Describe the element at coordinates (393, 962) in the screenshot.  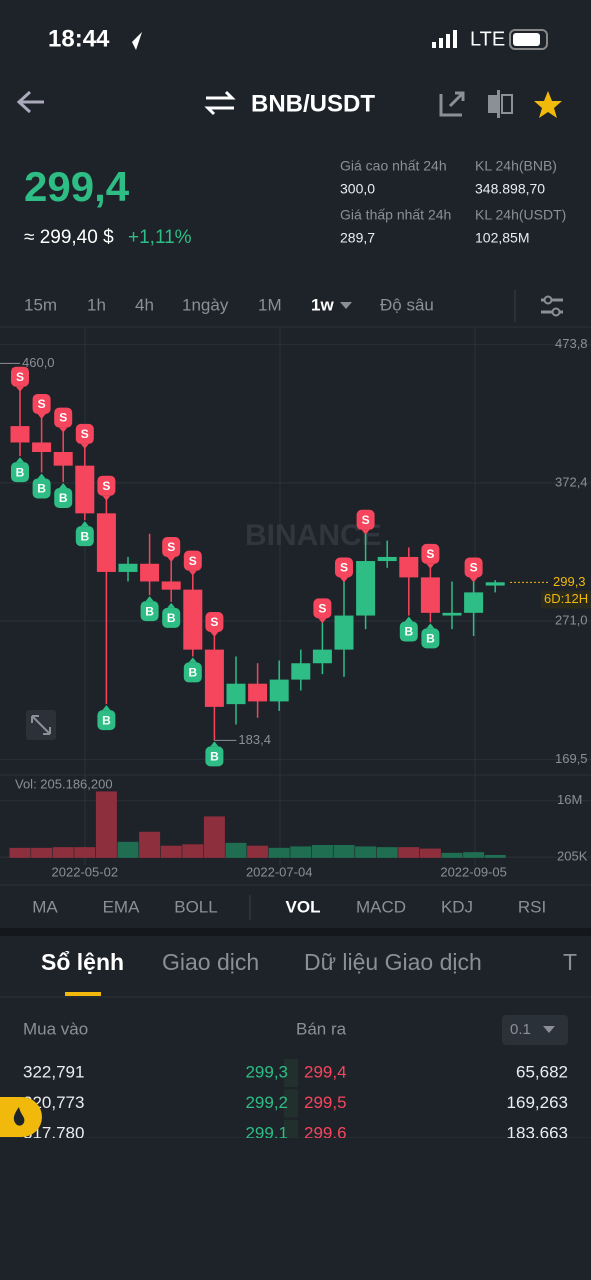
I see `section-tab: Dữ liệu Giao dịch` at that location.